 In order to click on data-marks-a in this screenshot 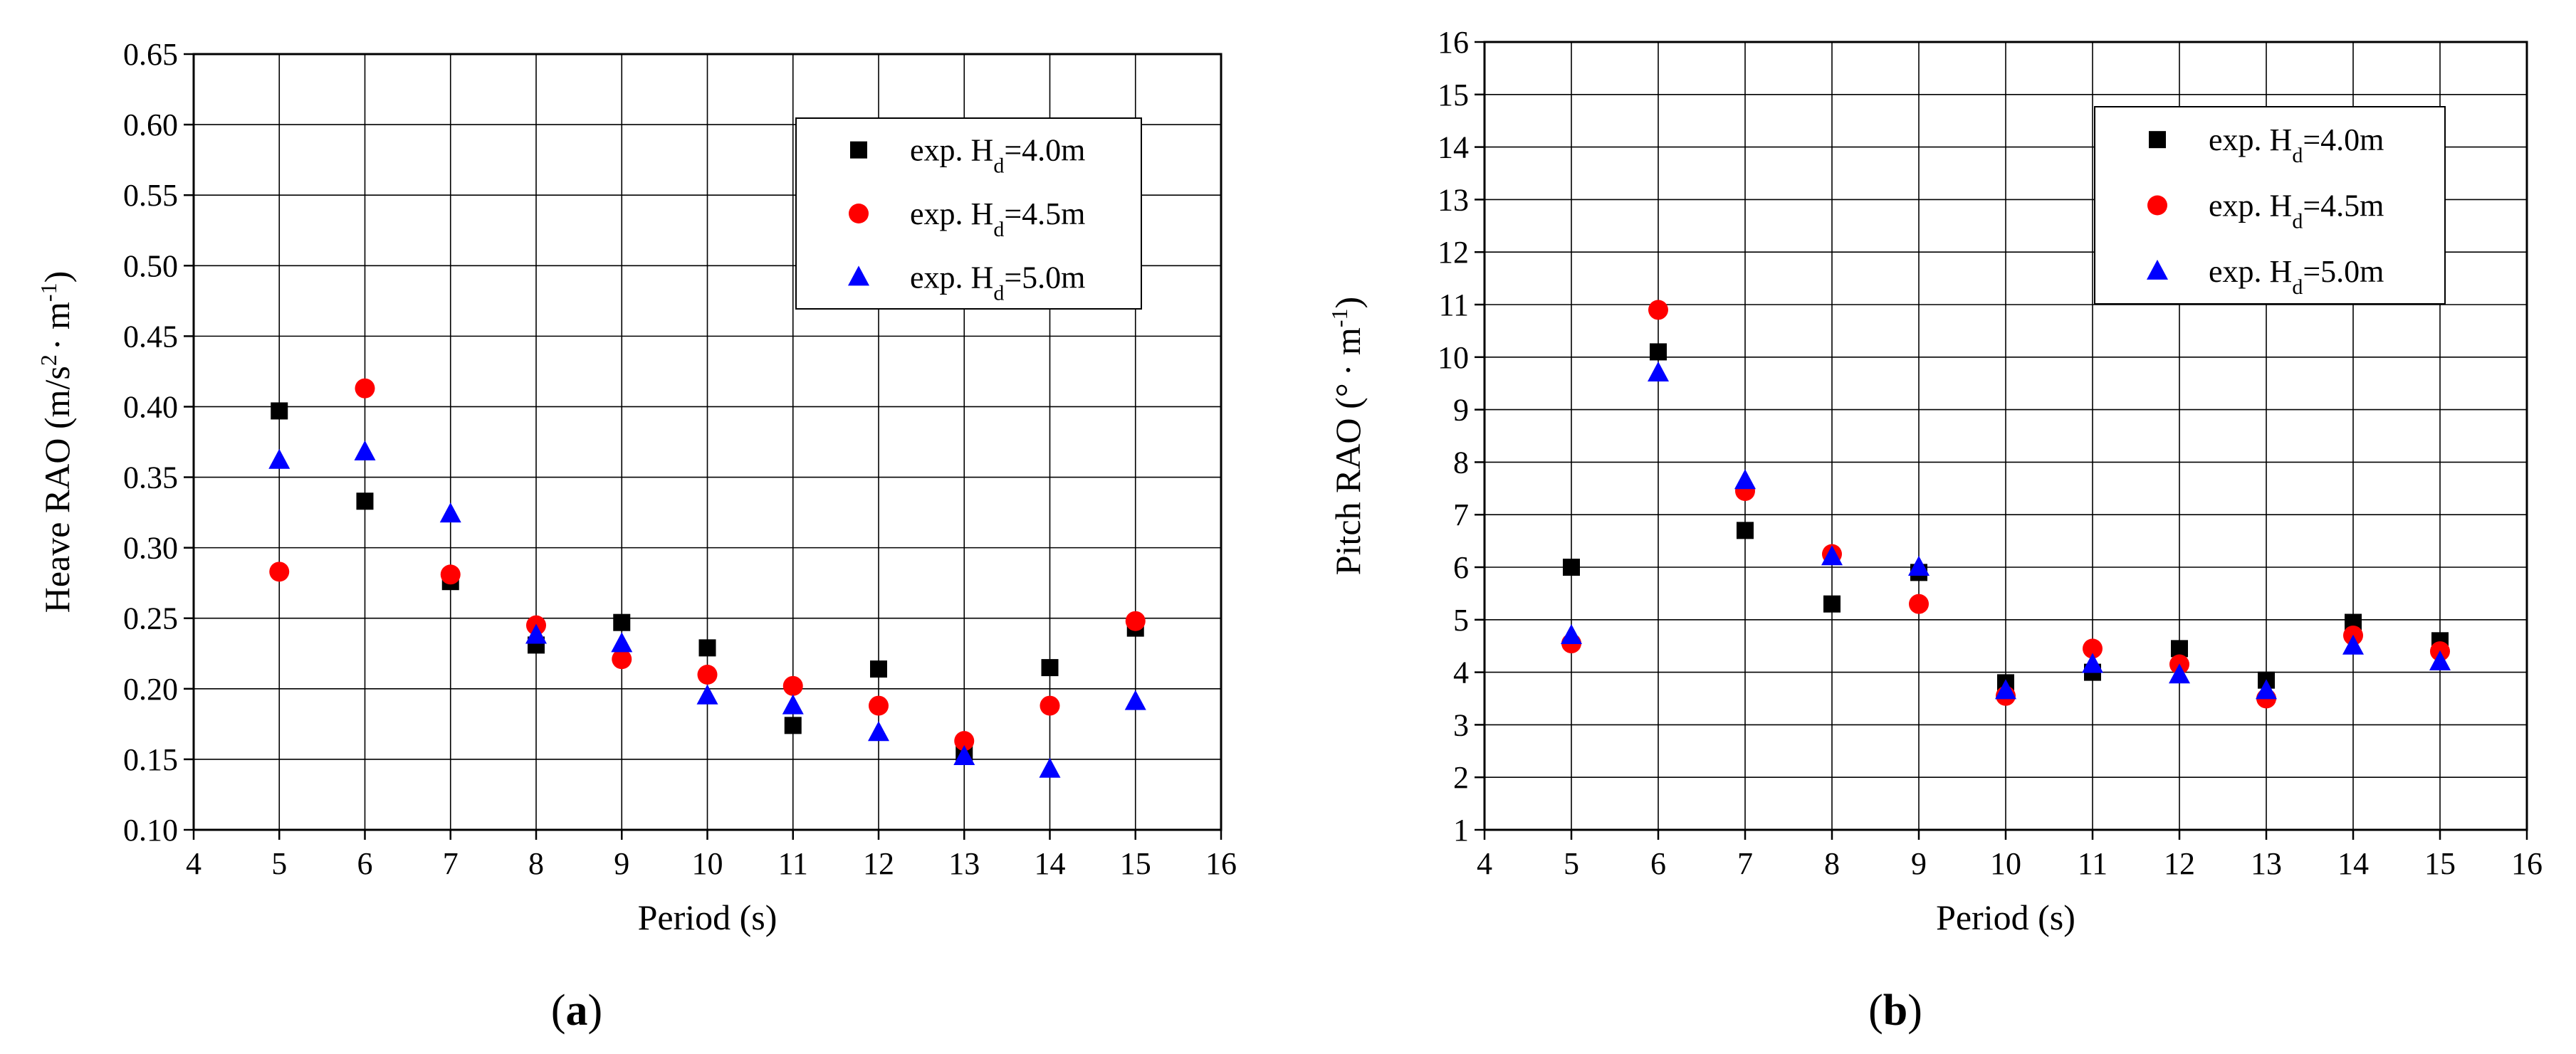, I will do `click(707, 578)`.